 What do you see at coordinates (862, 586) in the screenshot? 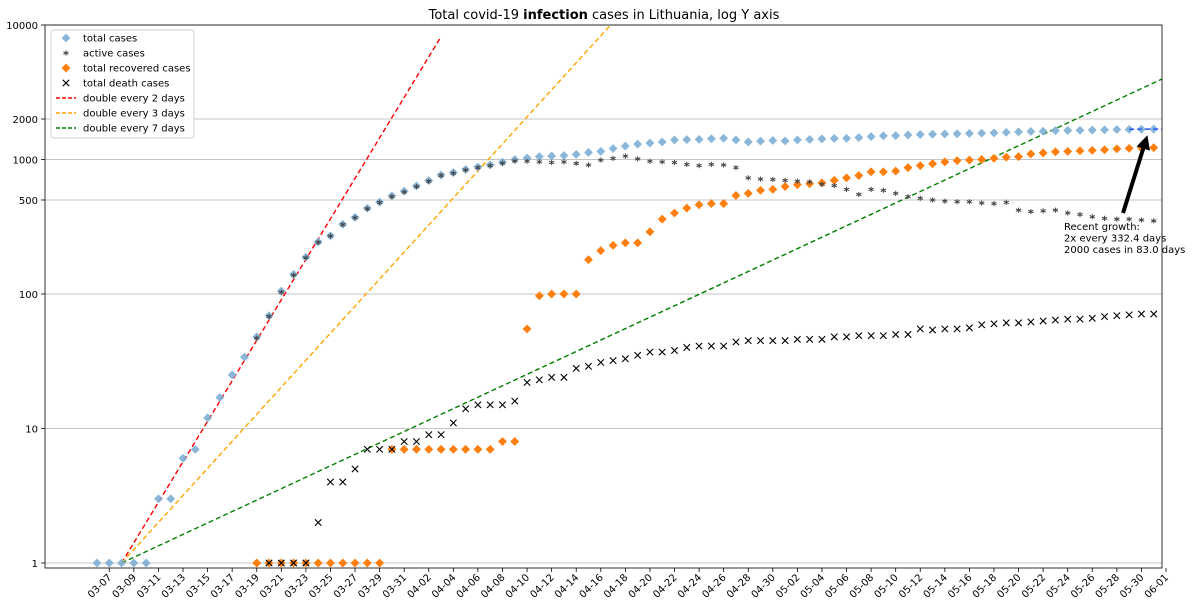
I see `x-tick-label: 05-08` at bounding box center [862, 586].